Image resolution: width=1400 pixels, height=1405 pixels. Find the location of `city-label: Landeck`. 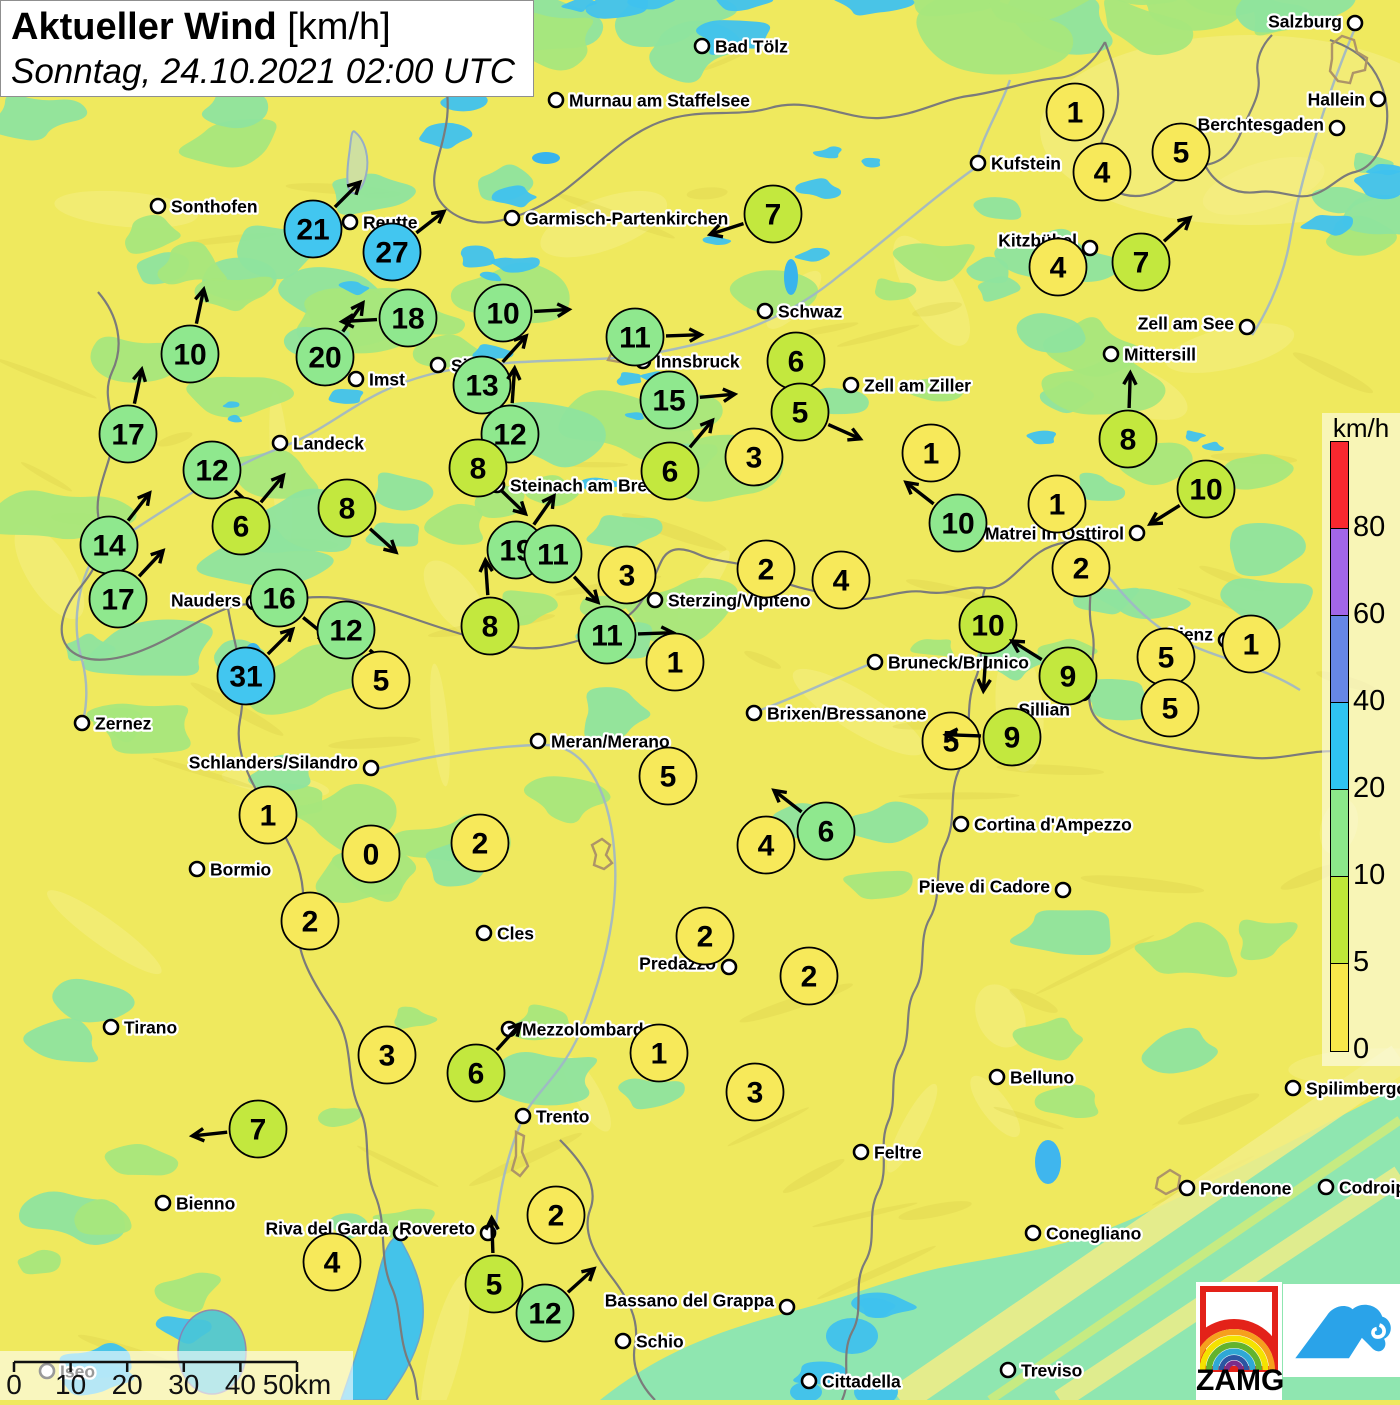

city-label: Landeck is located at coordinates (328, 444).